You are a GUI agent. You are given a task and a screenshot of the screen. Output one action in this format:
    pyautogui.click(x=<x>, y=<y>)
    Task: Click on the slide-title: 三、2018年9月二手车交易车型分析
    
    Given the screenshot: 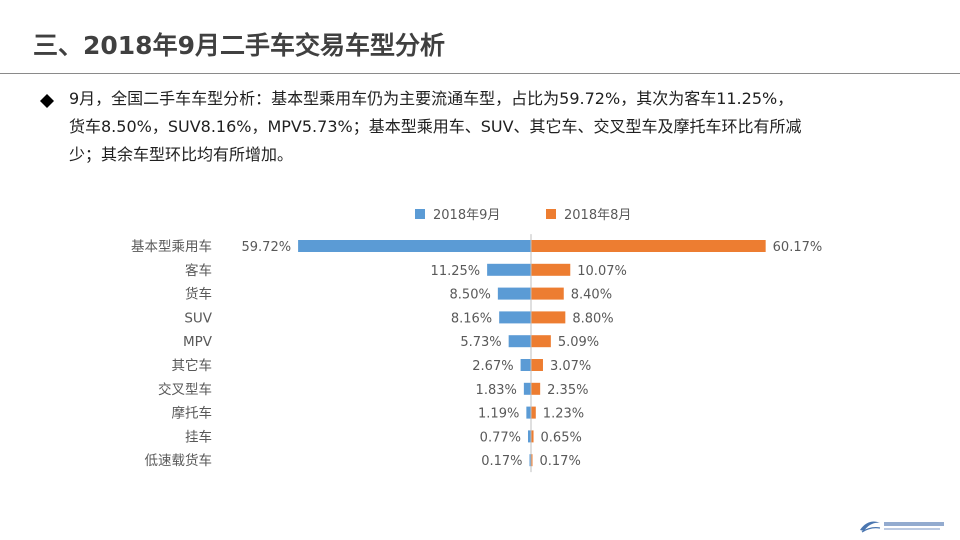 What is the action you would take?
    pyautogui.click(x=239, y=45)
    